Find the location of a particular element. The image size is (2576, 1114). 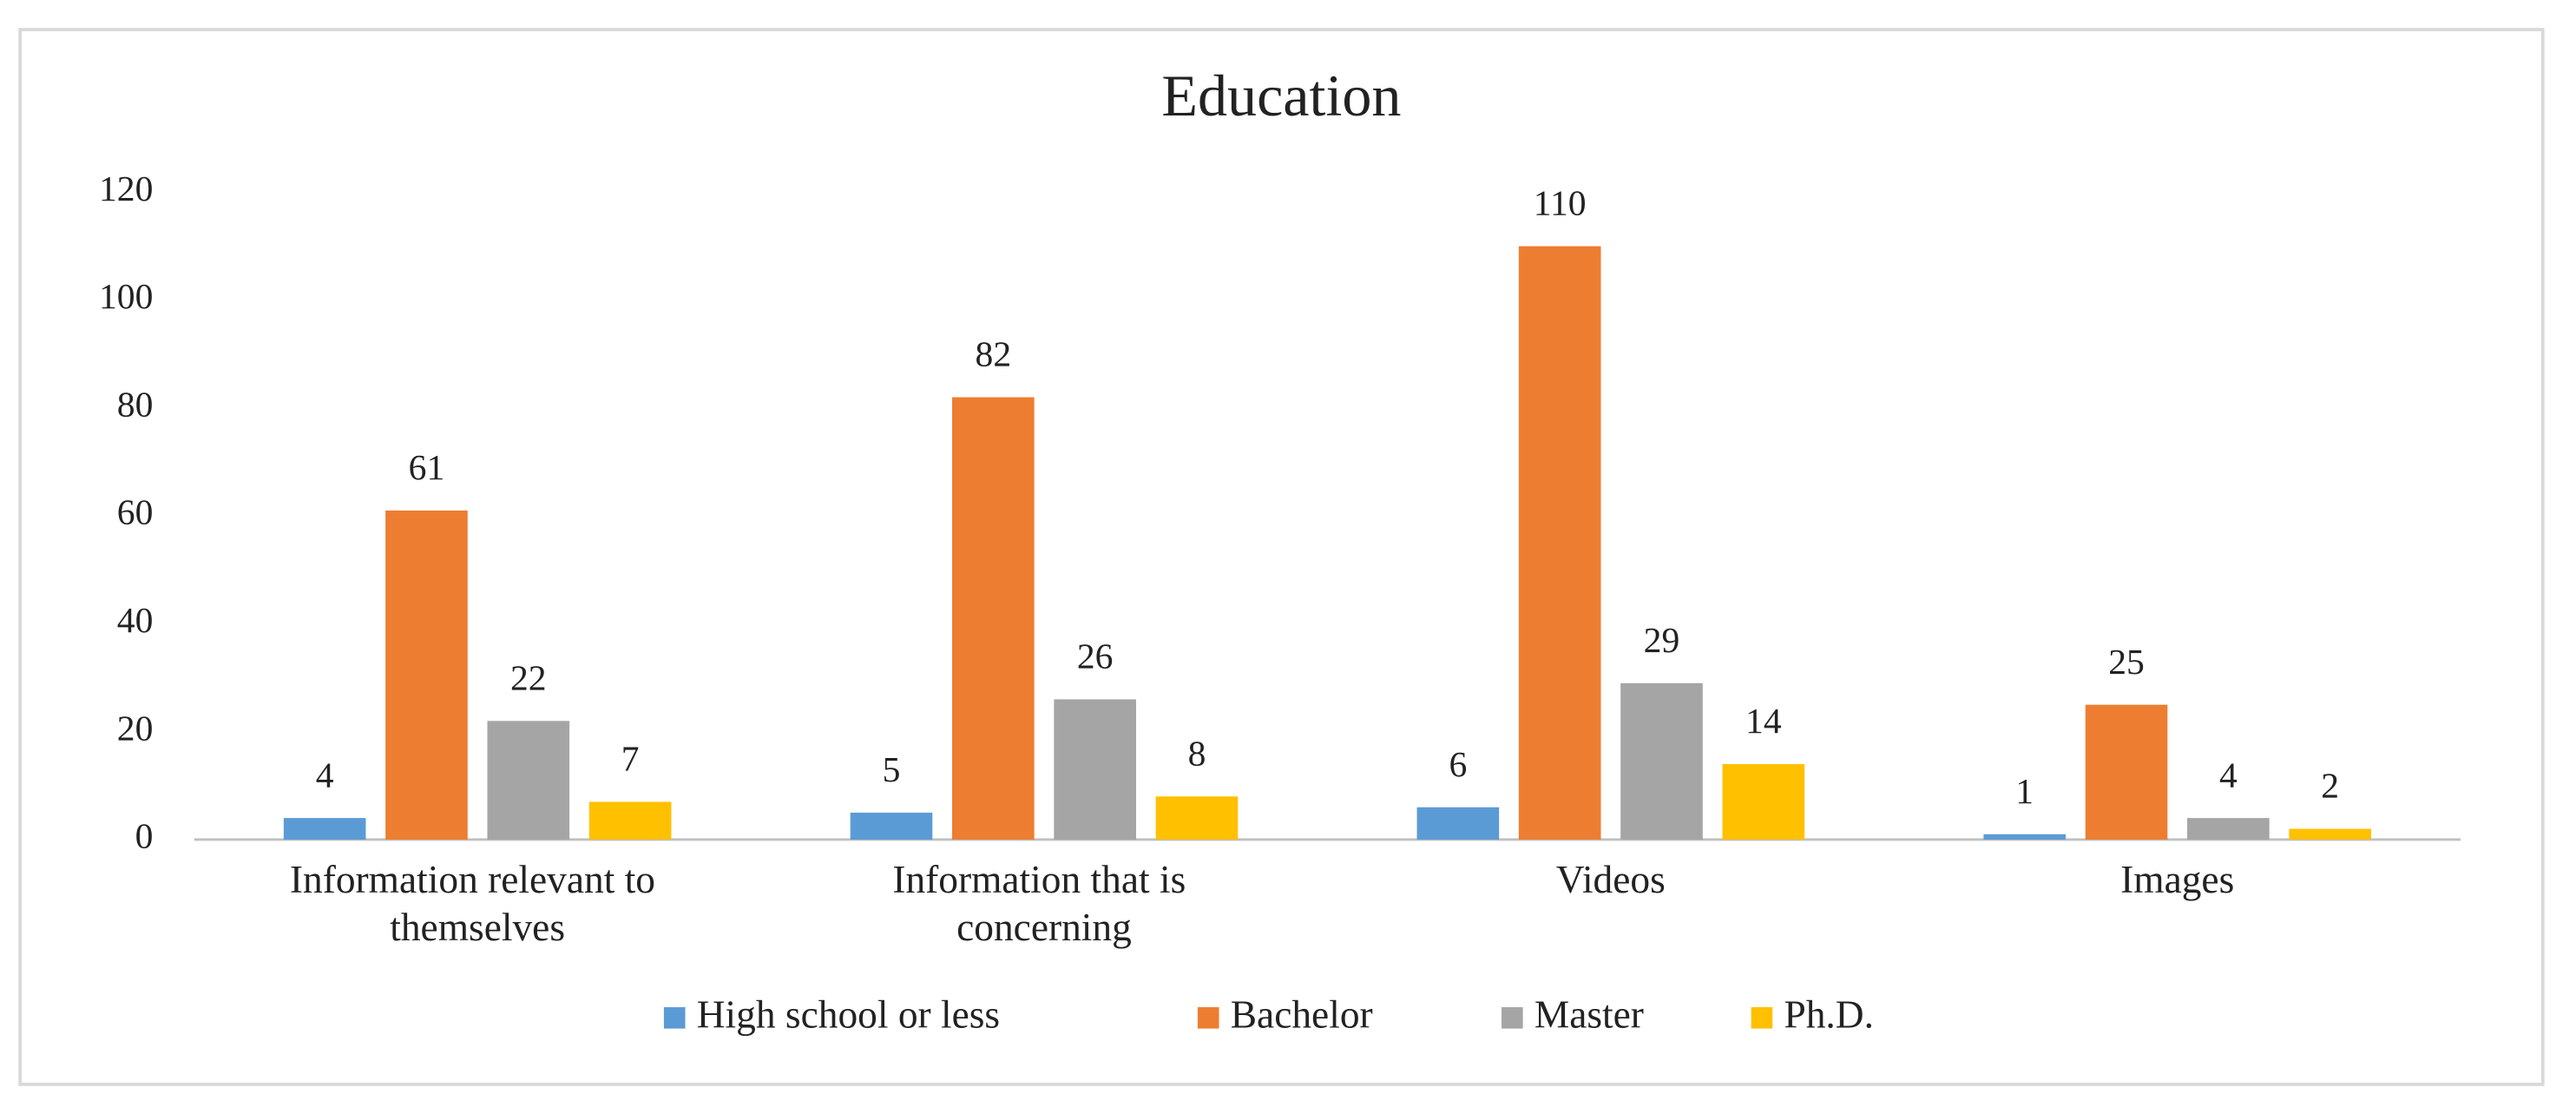

value-label: 82 is located at coordinates (994, 355).